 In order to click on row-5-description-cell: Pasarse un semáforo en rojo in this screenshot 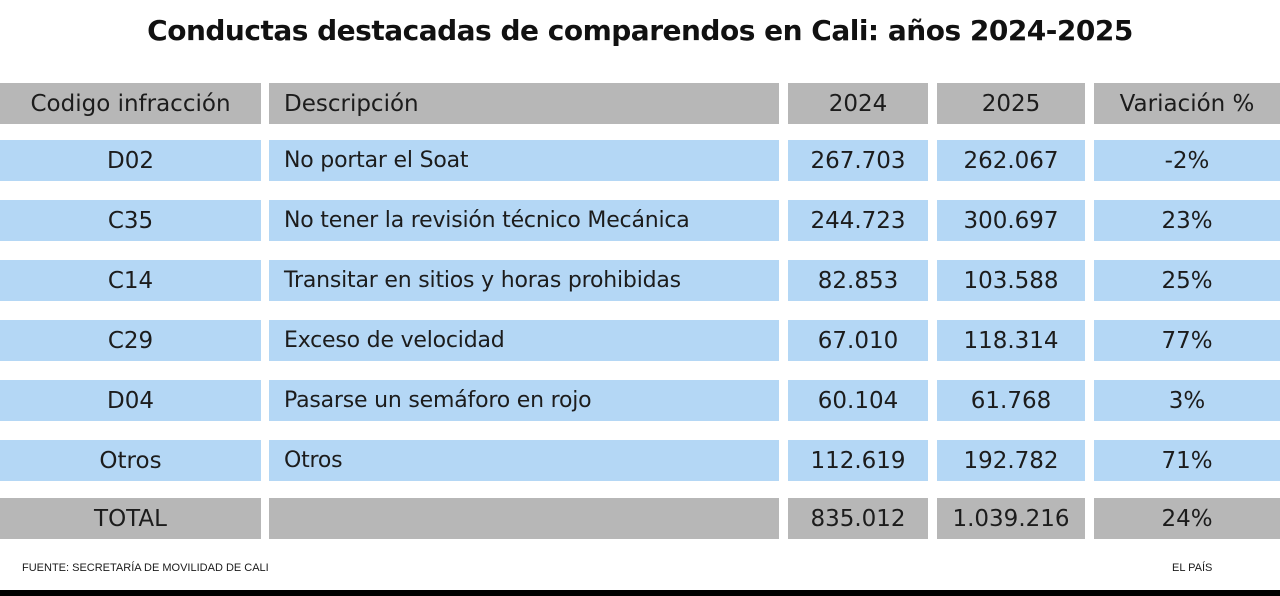, I will do `click(524, 400)`.